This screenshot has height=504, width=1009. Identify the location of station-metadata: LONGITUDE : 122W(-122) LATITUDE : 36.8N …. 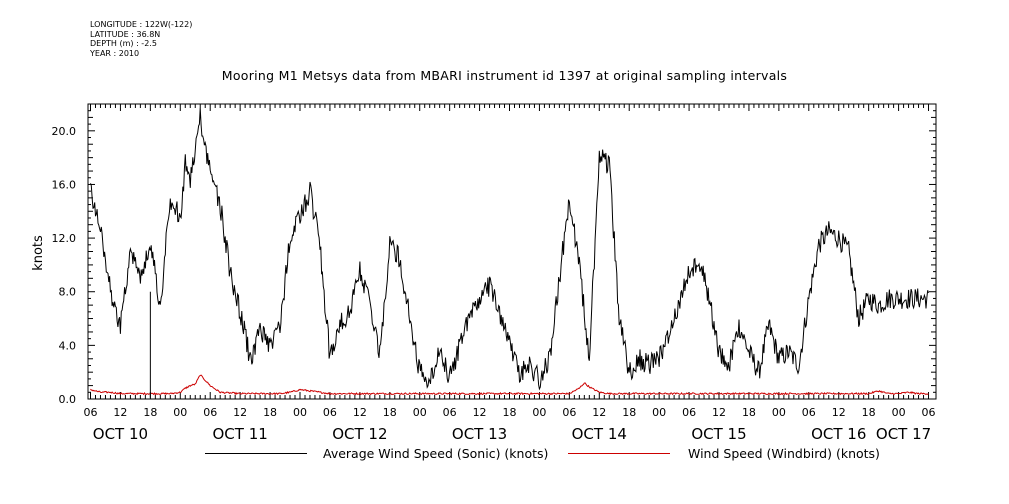
(141, 39).